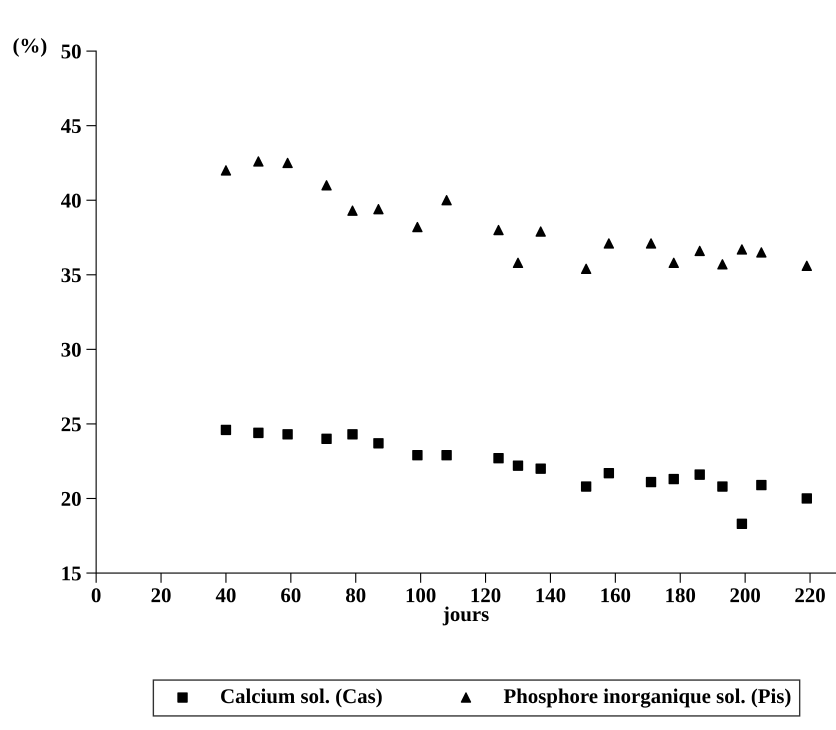  I want to click on x-tick-label: 60, so click(290, 595).